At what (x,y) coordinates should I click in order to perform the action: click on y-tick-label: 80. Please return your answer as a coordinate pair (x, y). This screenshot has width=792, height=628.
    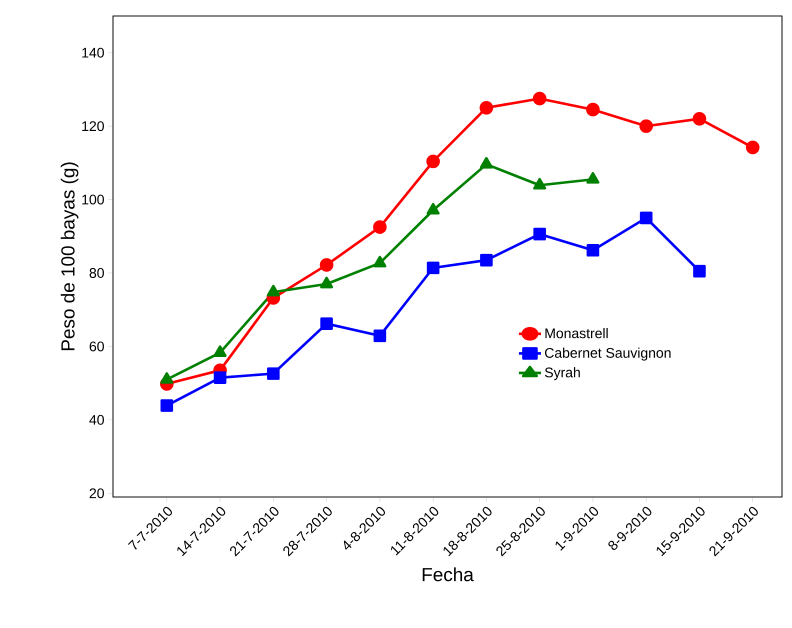
    Looking at the image, I should click on (97, 273).